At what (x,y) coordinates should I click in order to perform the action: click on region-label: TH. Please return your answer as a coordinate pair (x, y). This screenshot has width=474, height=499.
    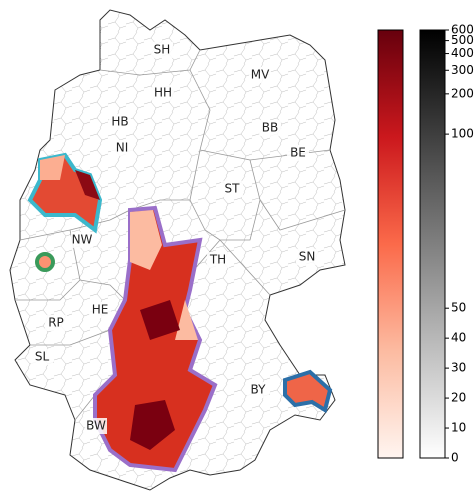
    Looking at the image, I should click on (217, 260).